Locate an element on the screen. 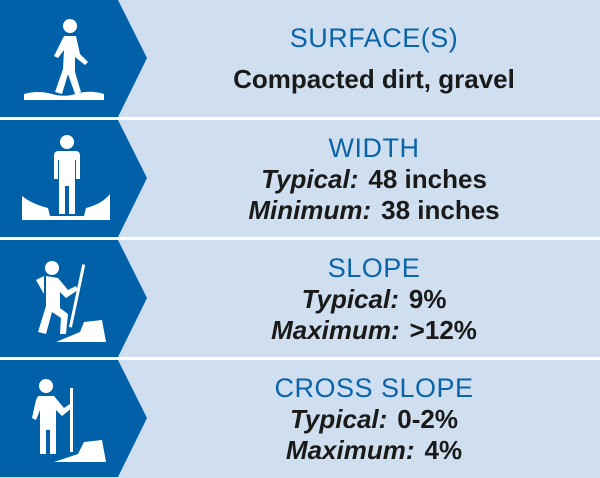 This screenshot has width=600, height=478. hiker-uphill-icon is located at coordinates (71, 301).